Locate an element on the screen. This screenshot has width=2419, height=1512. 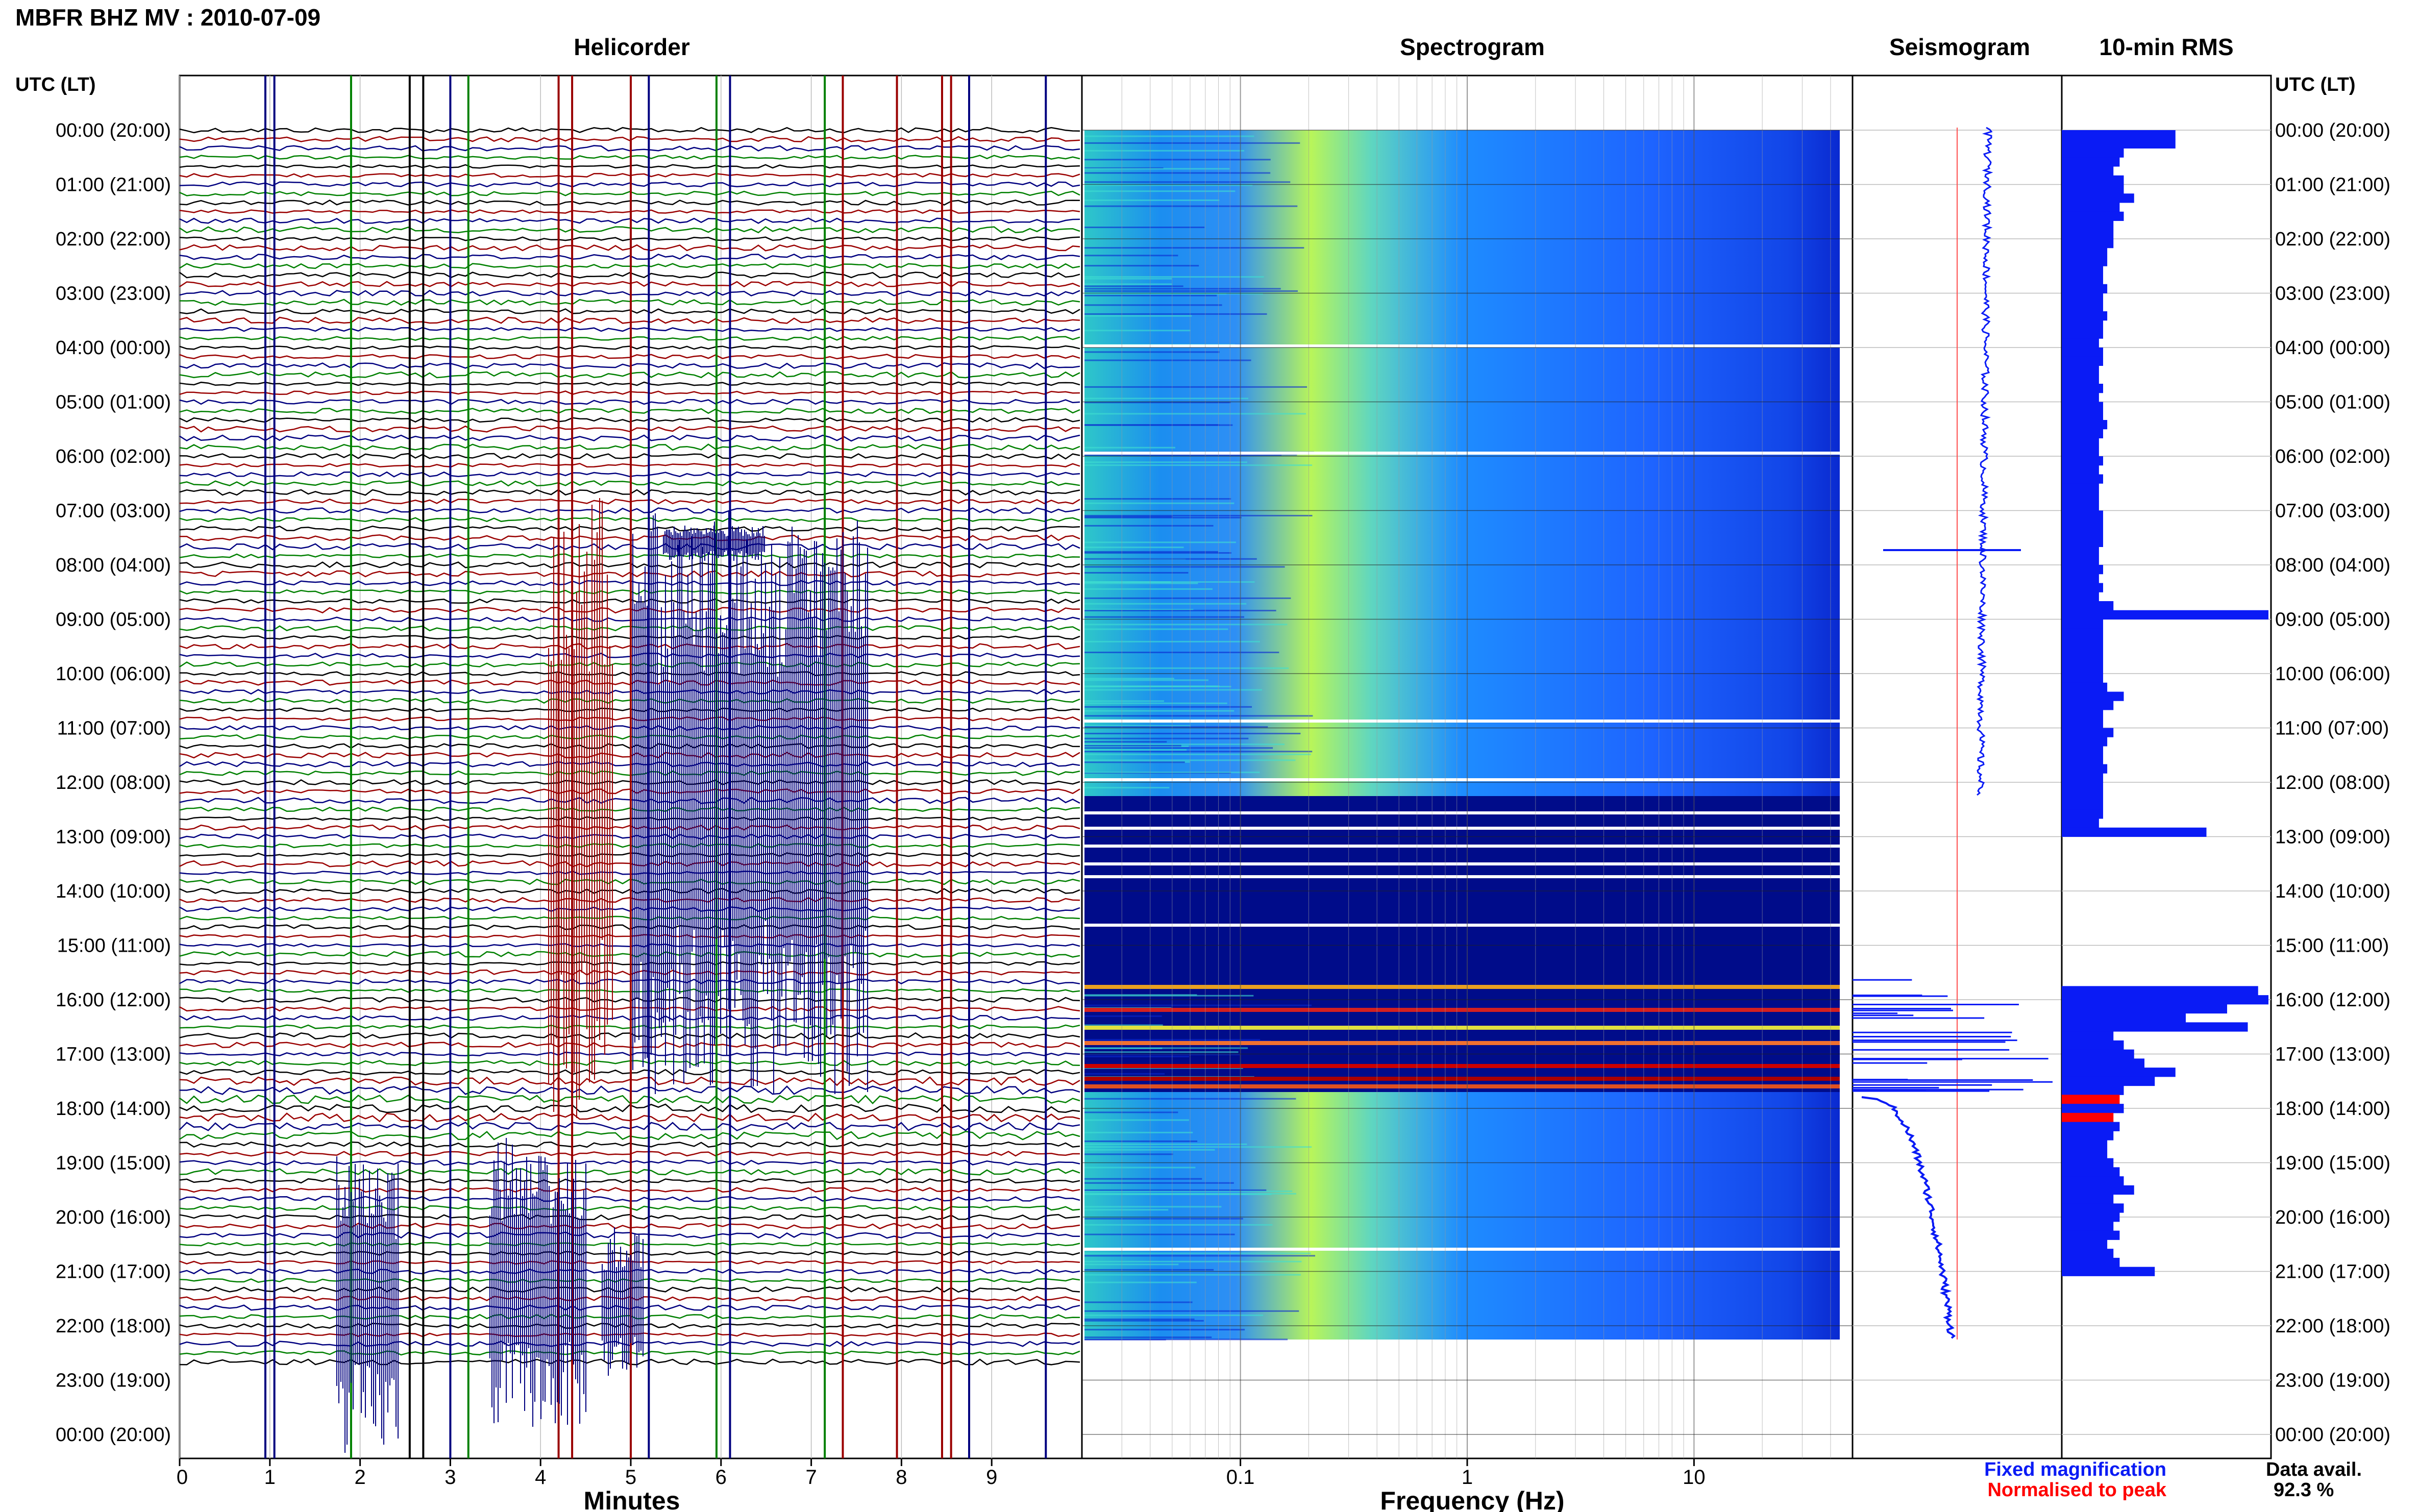
station-title: MBFR BHZ MV : 2010-07-09 is located at coordinates (167, 17).